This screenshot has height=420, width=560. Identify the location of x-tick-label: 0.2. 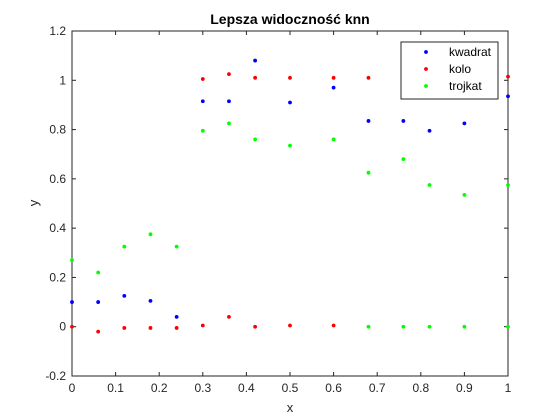
(159, 388).